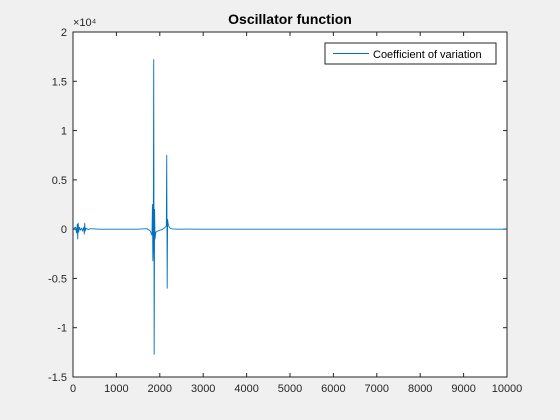 This screenshot has height=420, width=560. What do you see at coordinates (290, 19) in the screenshot?
I see `chart-title: Oscillator function` at bounding box center [290, 19].